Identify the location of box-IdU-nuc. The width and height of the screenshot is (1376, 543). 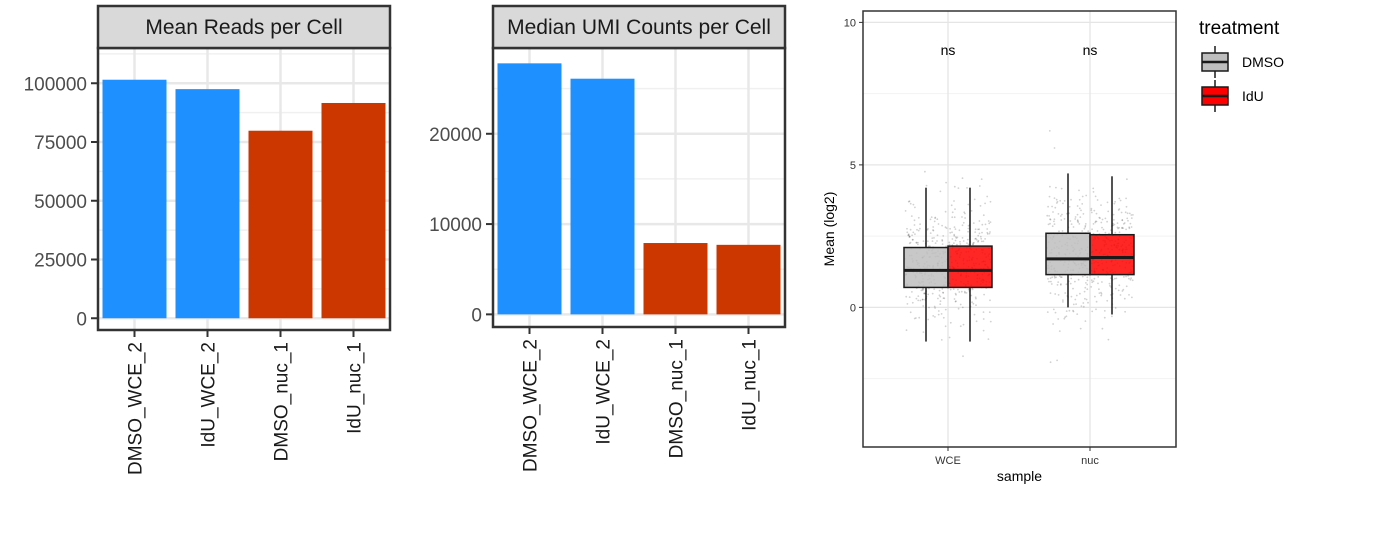
(1112, 245).